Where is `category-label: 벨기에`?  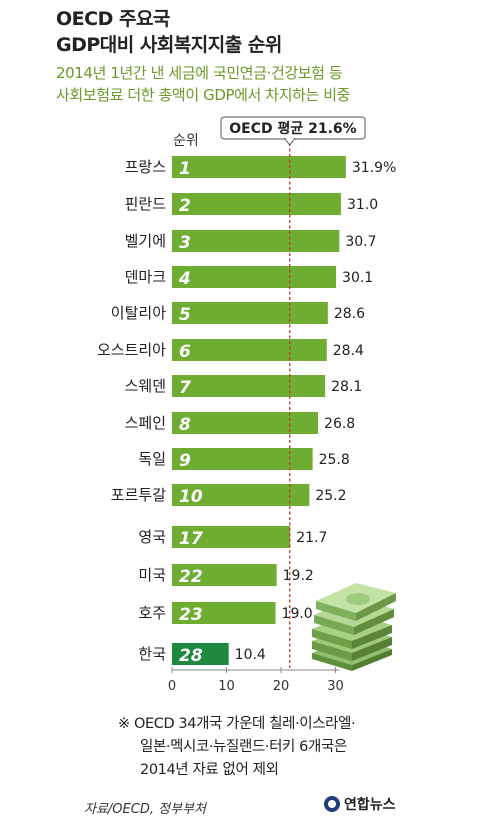
category-label: 벨기에 is located at coordinates (145, 241).